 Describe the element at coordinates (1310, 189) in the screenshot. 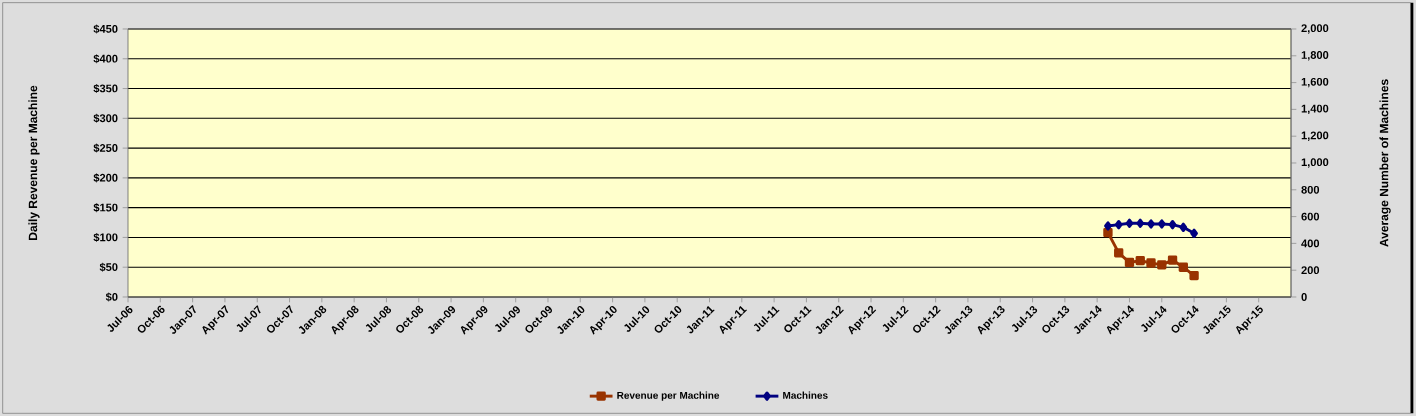

I see `y2-tick-label: 800` at that location.